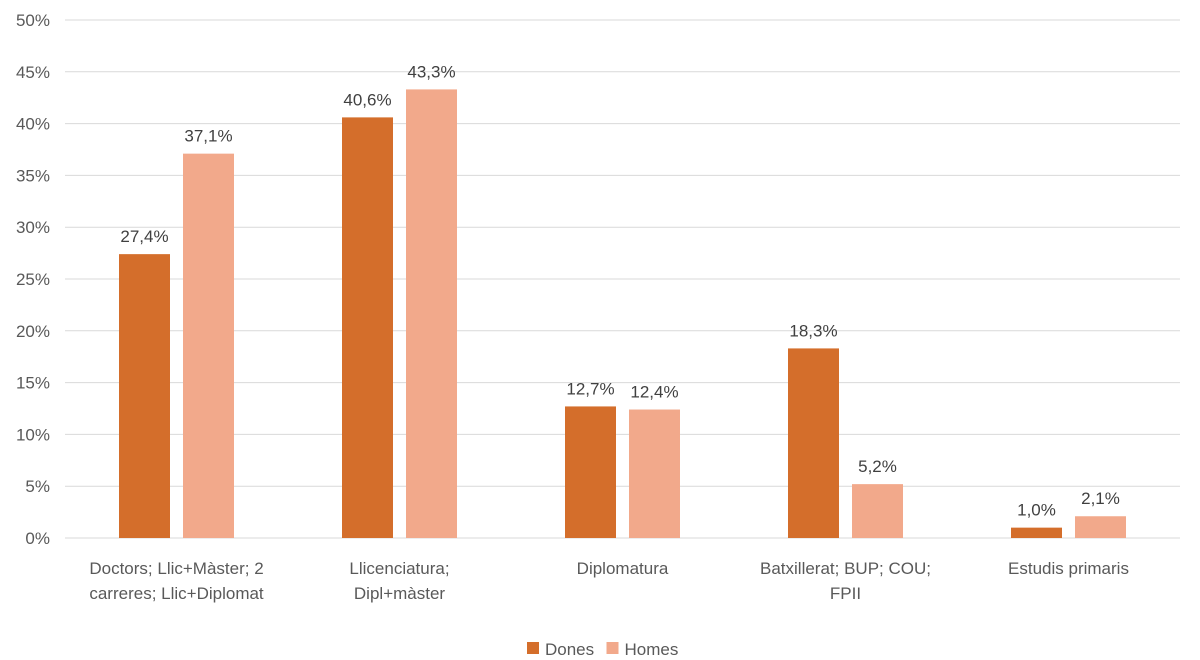 This screenshot has width=1200, height=660. Describe the element at coordinates (845, 593) in the screenshot. I see `x-category-label-line: FPII` at that location.